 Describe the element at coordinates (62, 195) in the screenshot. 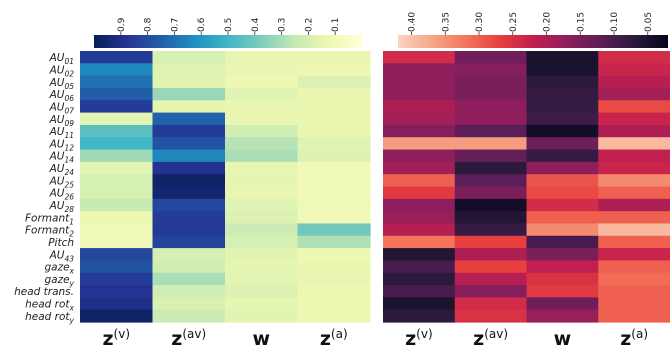

I see `row-label: AU26` at that location.